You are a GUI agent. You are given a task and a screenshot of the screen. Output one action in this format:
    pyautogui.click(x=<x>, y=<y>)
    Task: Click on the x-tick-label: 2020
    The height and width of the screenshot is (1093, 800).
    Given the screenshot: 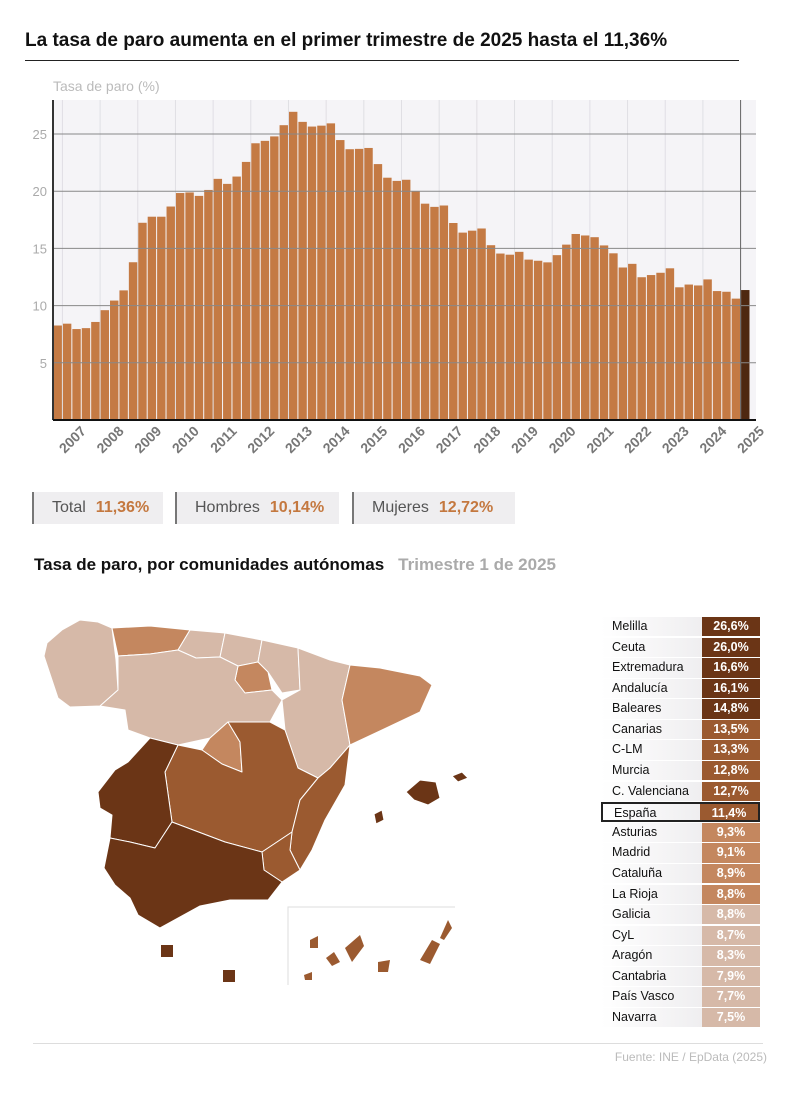 What is the action you would take?
    pyautogui.click(x=561, y=439)
    